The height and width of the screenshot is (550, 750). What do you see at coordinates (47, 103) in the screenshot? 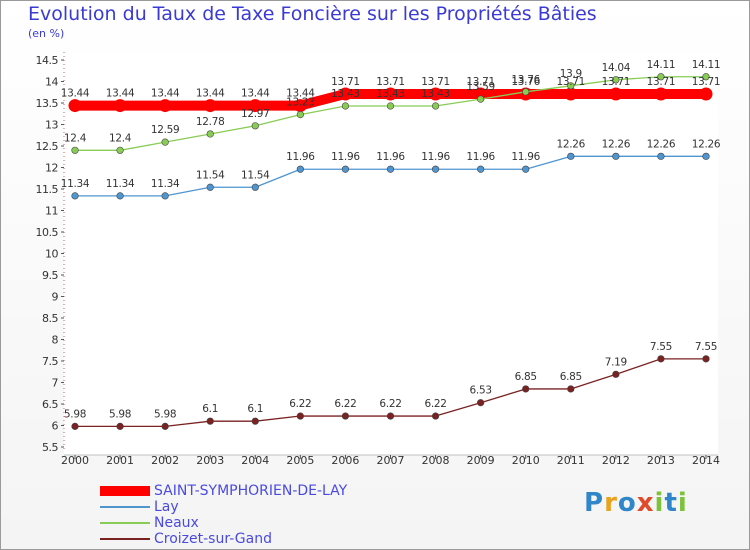
I see `y-tick-label: 13.5` at bounding box center [47, 103].